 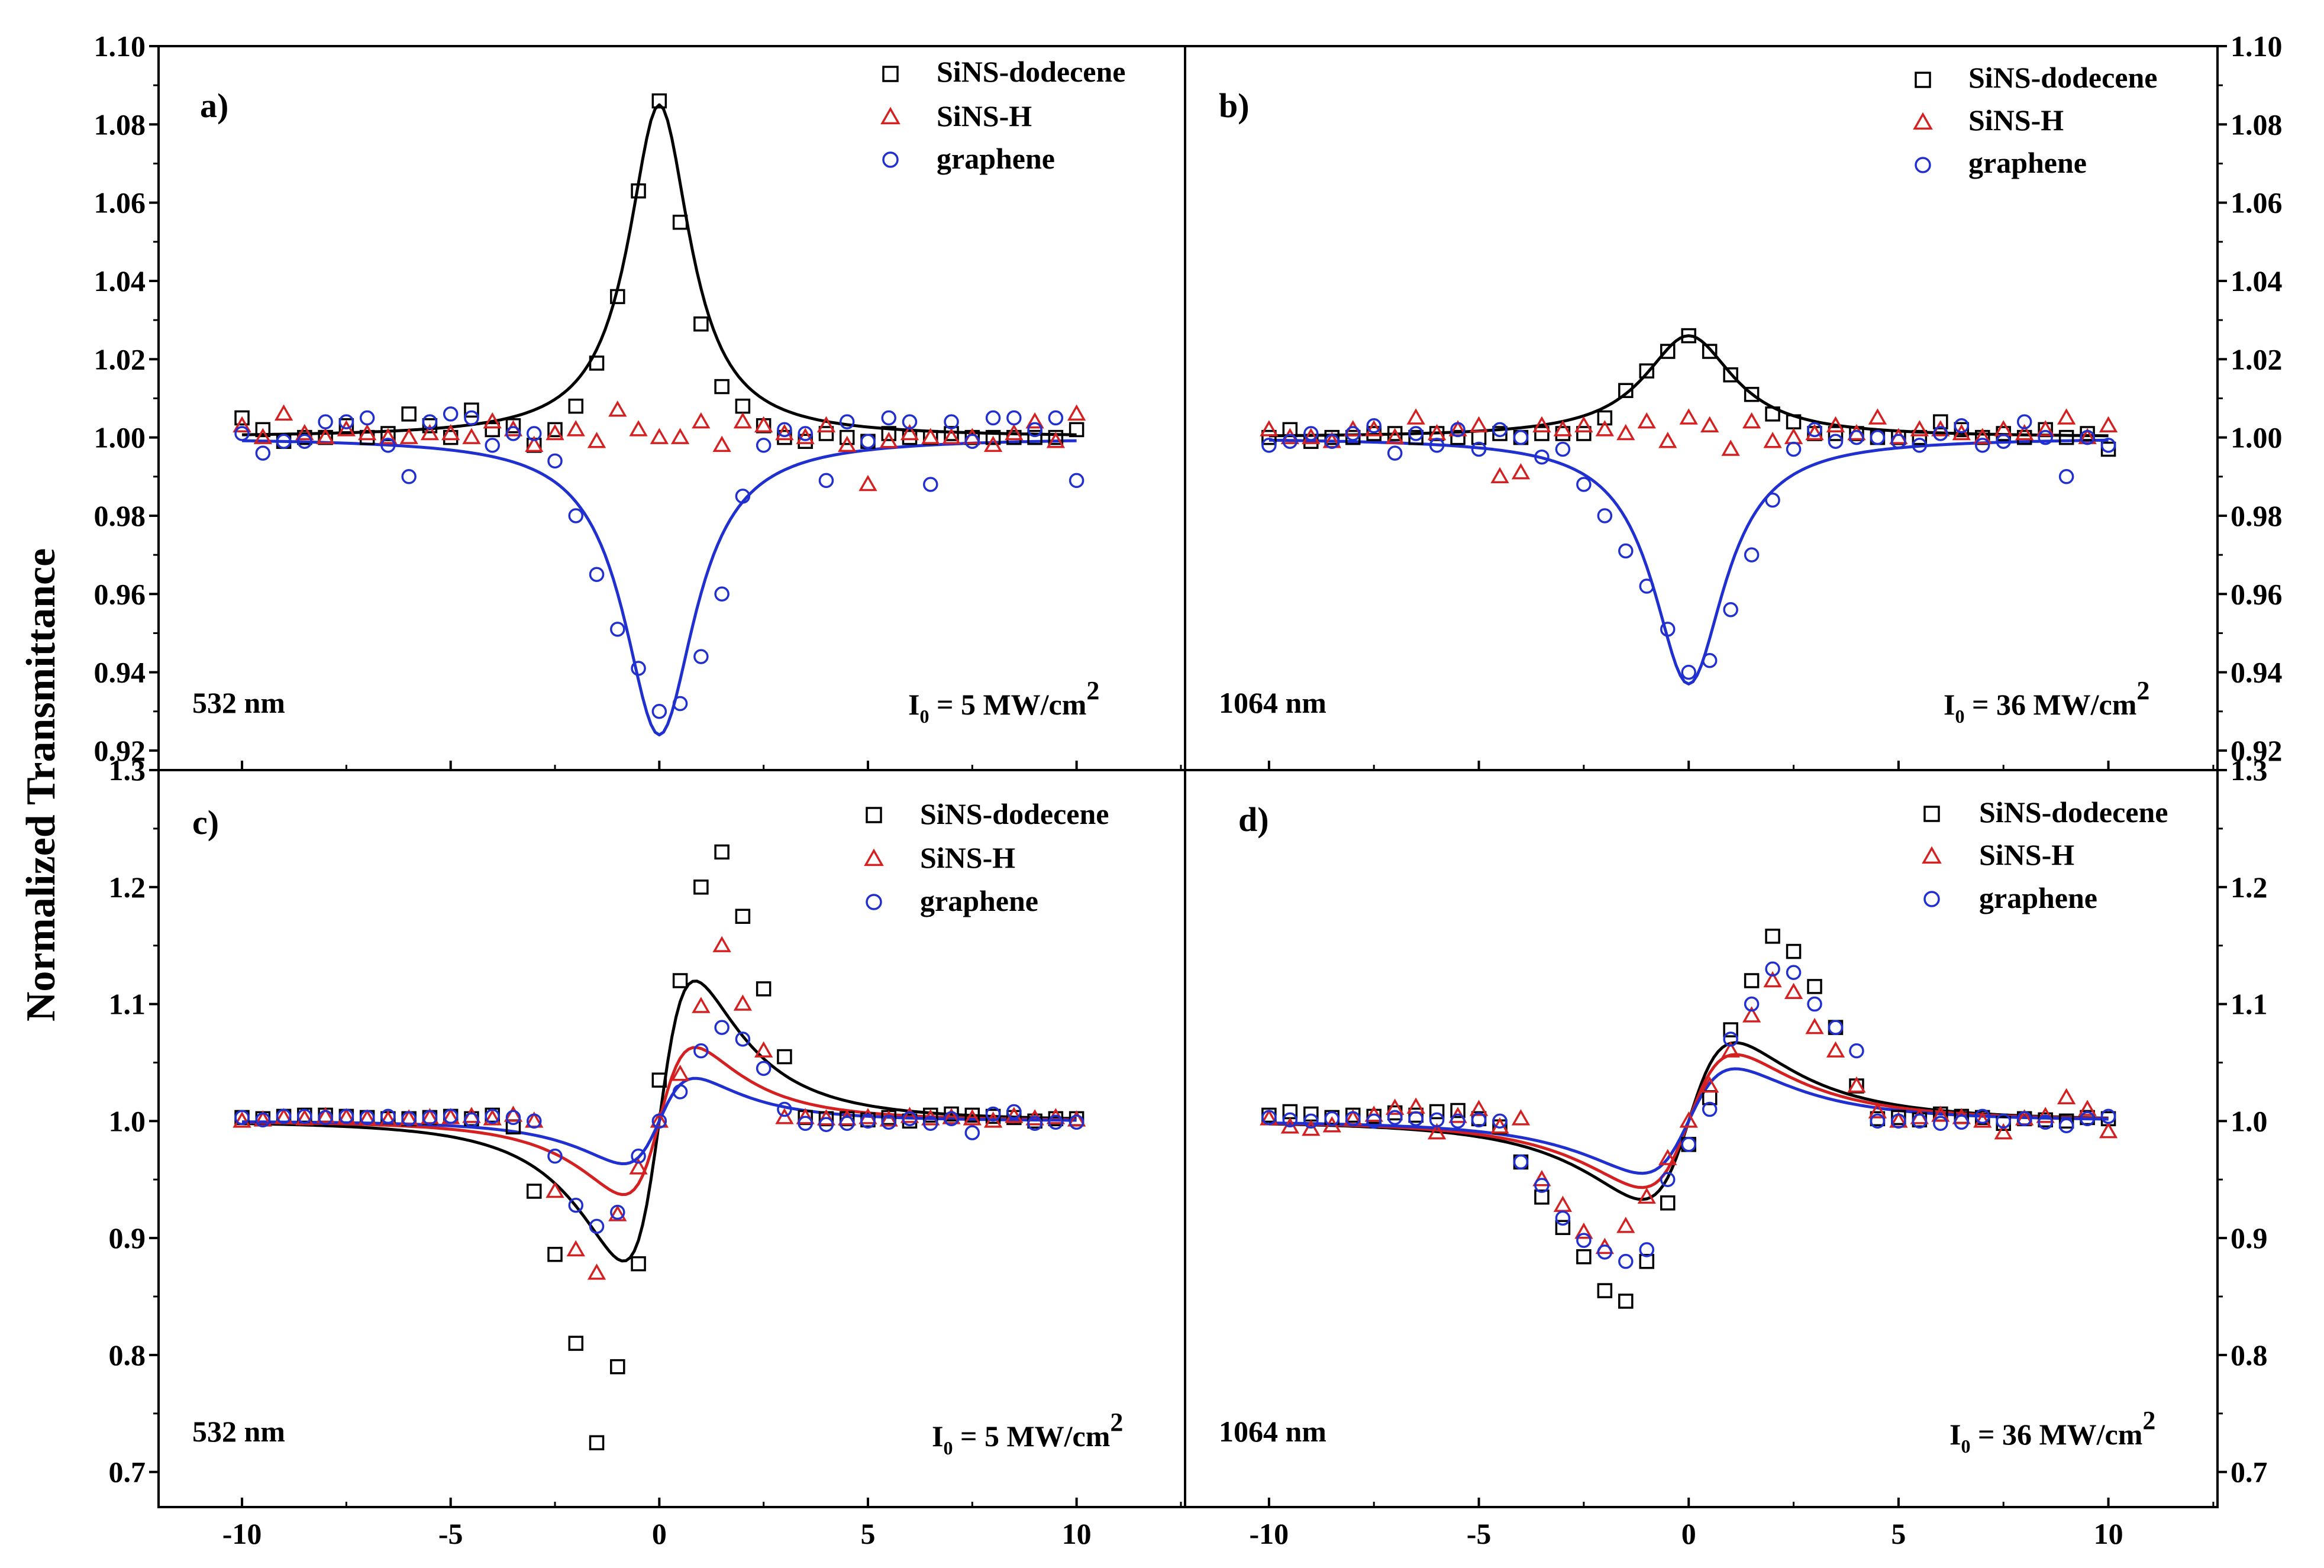 I want to click on panel-d-intensity-value: 36 MW/cm, so click(x=2072, y=1434).